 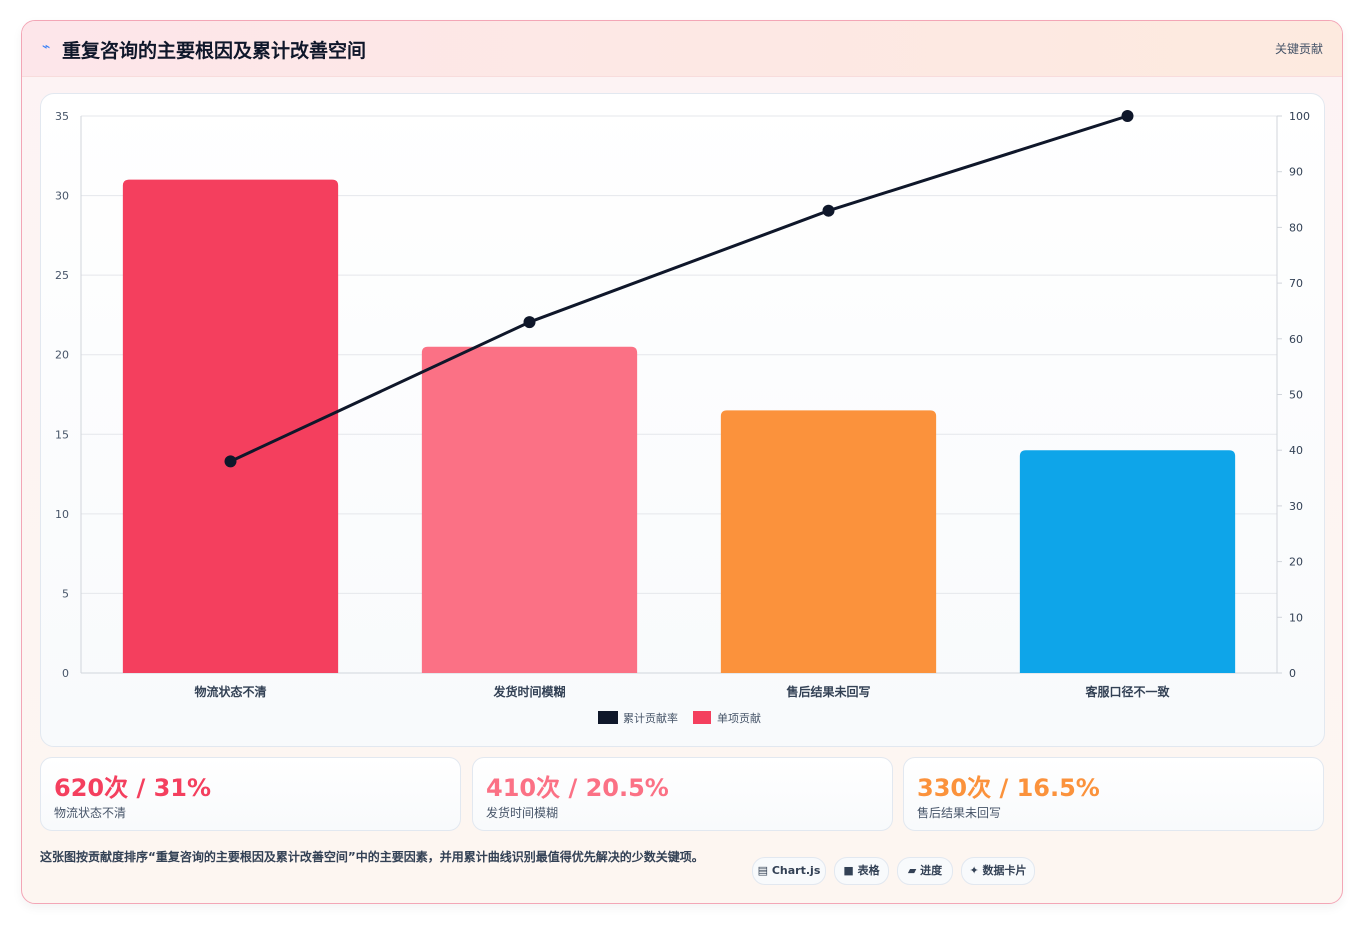 What do you see at coordinates (1296, 617) in the screenshot?
I see `y-right-tick-label: 10` at bounding box center [1296, 617].